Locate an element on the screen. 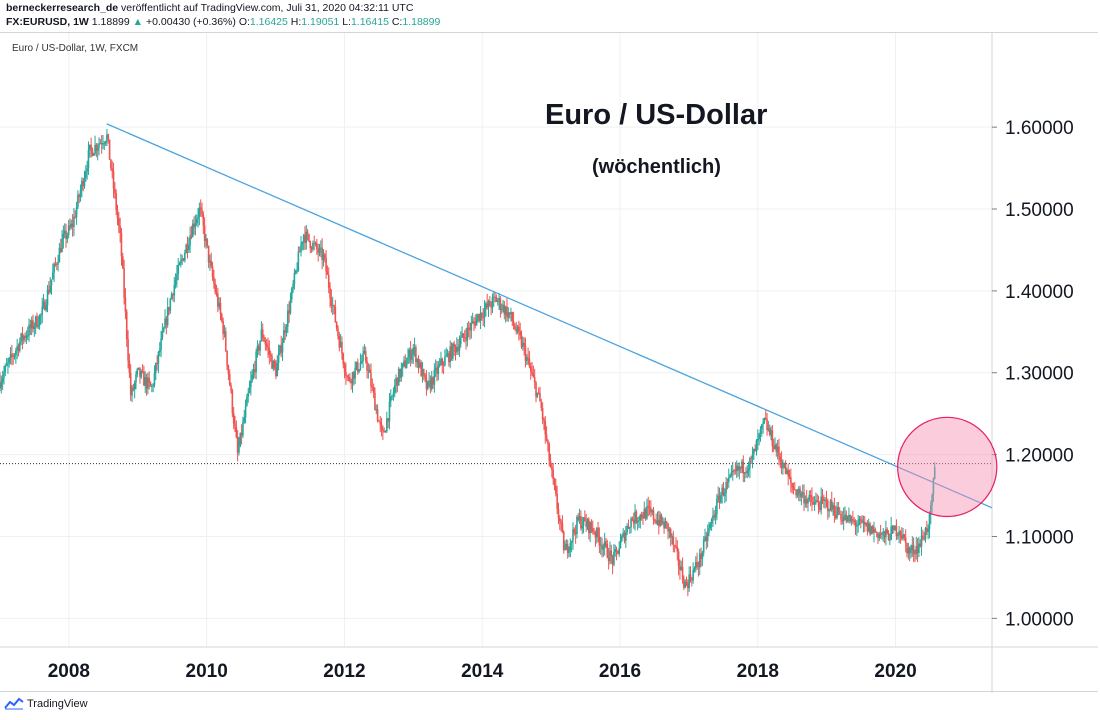 This screenshot has width=1100, height=720. x-tick-label: 2020 is located at coordinates (895, 671).